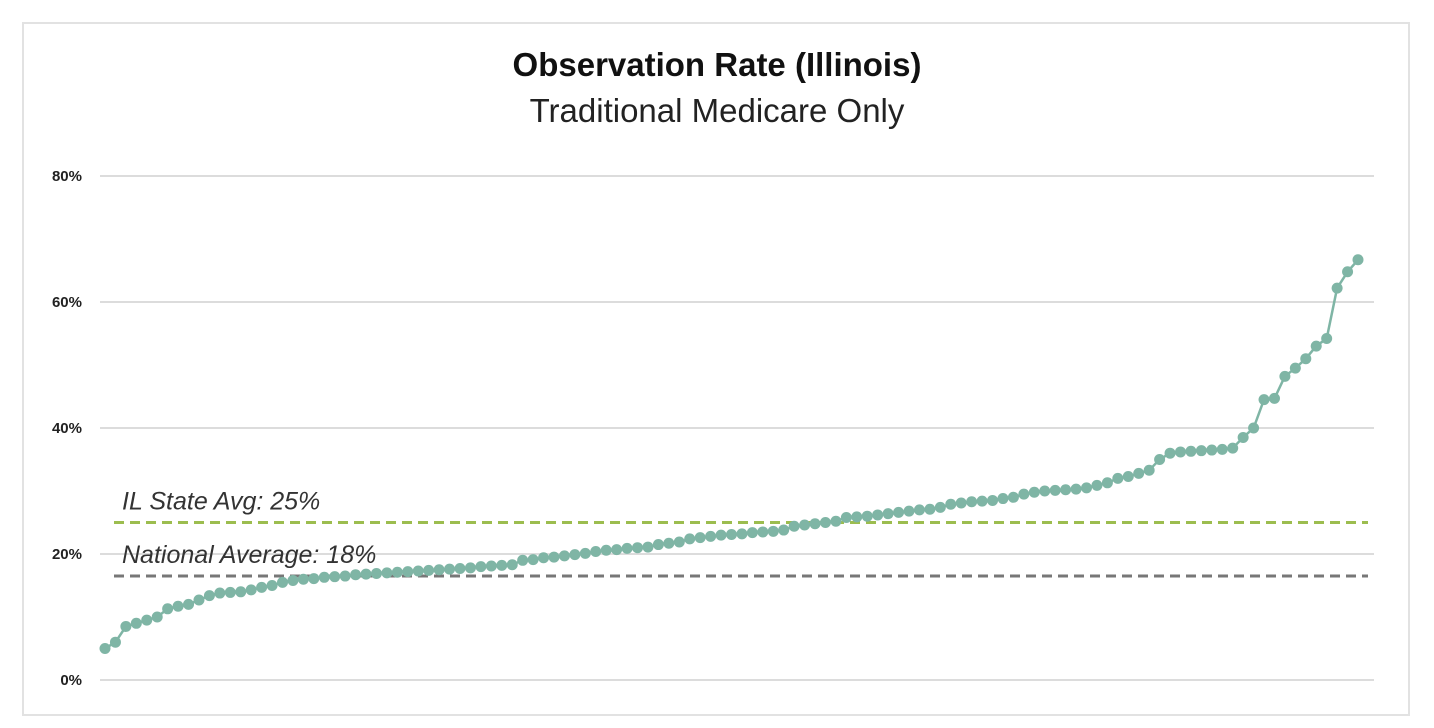  What do you see at coordinates (717, 64) in the screenshot?
I see `chart-title: Observation Rate (Illinois)` at bounding box center [717, 64].